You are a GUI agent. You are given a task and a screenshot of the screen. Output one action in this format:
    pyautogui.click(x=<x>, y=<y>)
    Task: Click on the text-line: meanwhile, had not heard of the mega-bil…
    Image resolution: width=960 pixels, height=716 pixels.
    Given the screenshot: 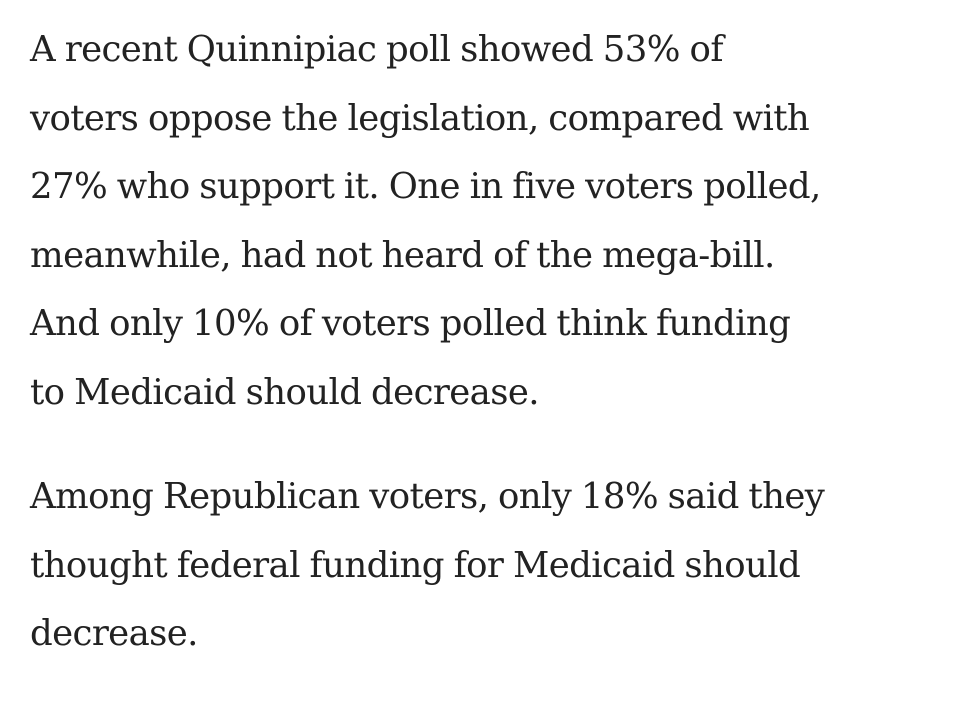 What is the action you would take?
    pyautogui.click(x=402, y=255)
    